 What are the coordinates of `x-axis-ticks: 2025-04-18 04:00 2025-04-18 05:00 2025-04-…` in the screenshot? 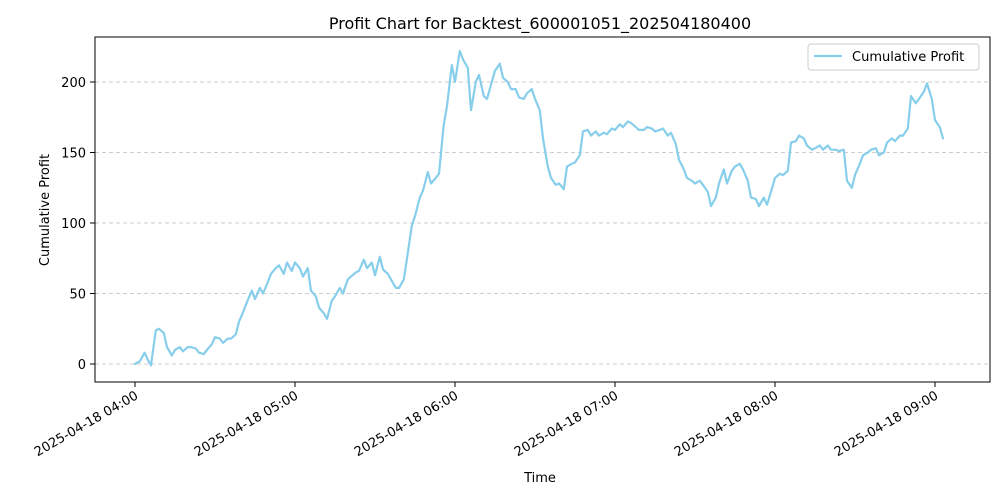 It's located at (486, 421).